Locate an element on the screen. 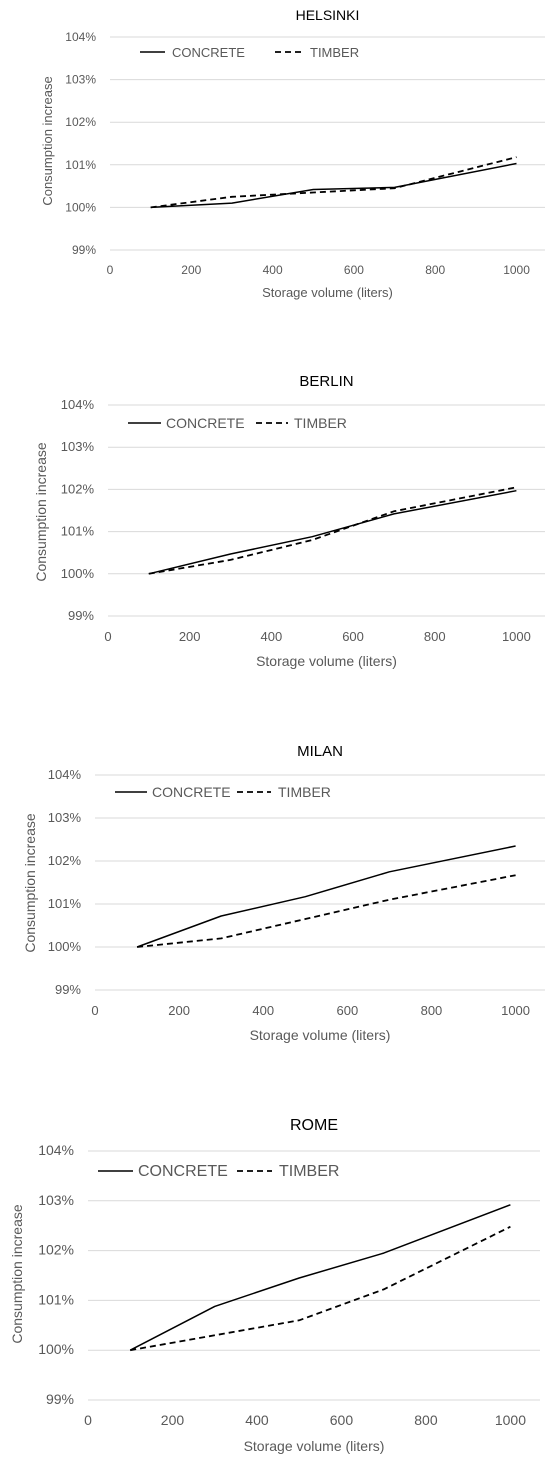 Image resolution: width=550 pixels, height=1457 pixels. chart-title: BERLIN is located at coordinates (326, 381).